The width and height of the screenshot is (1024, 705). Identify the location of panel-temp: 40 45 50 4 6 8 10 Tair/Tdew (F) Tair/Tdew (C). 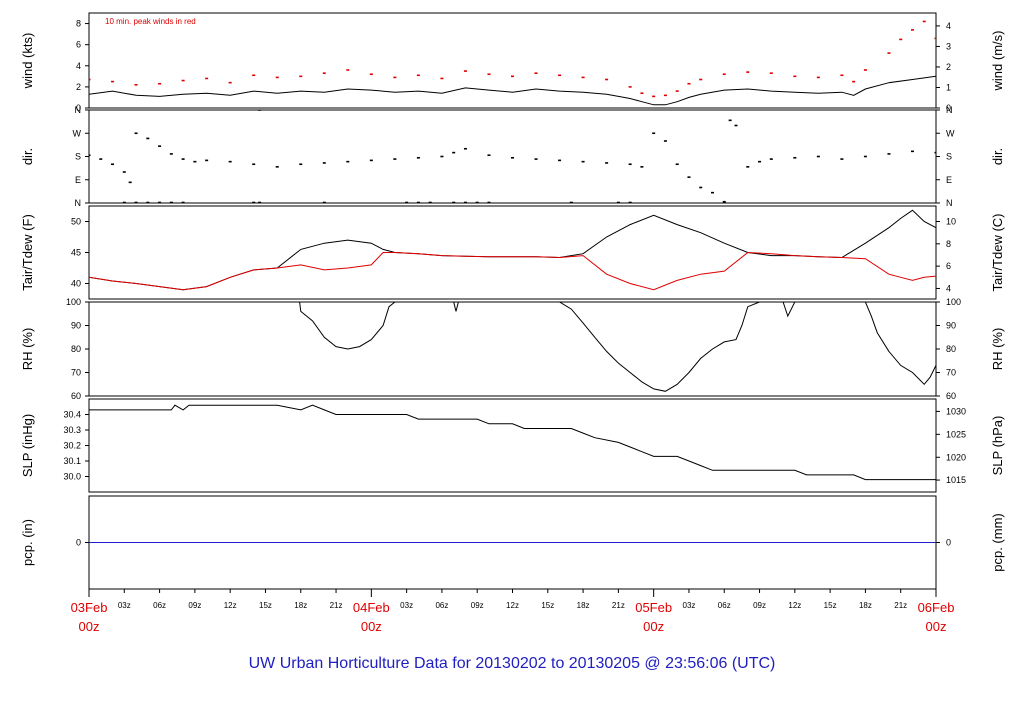
(512, 252).